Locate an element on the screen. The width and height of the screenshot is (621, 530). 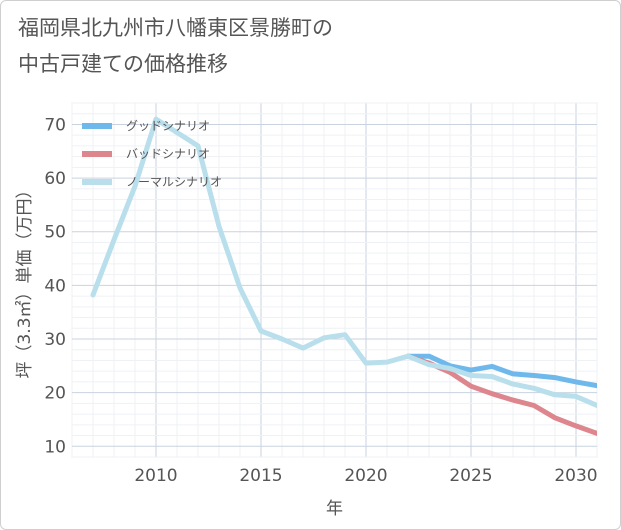
y-tick-label: 20 is located at coordinates (55, 394).